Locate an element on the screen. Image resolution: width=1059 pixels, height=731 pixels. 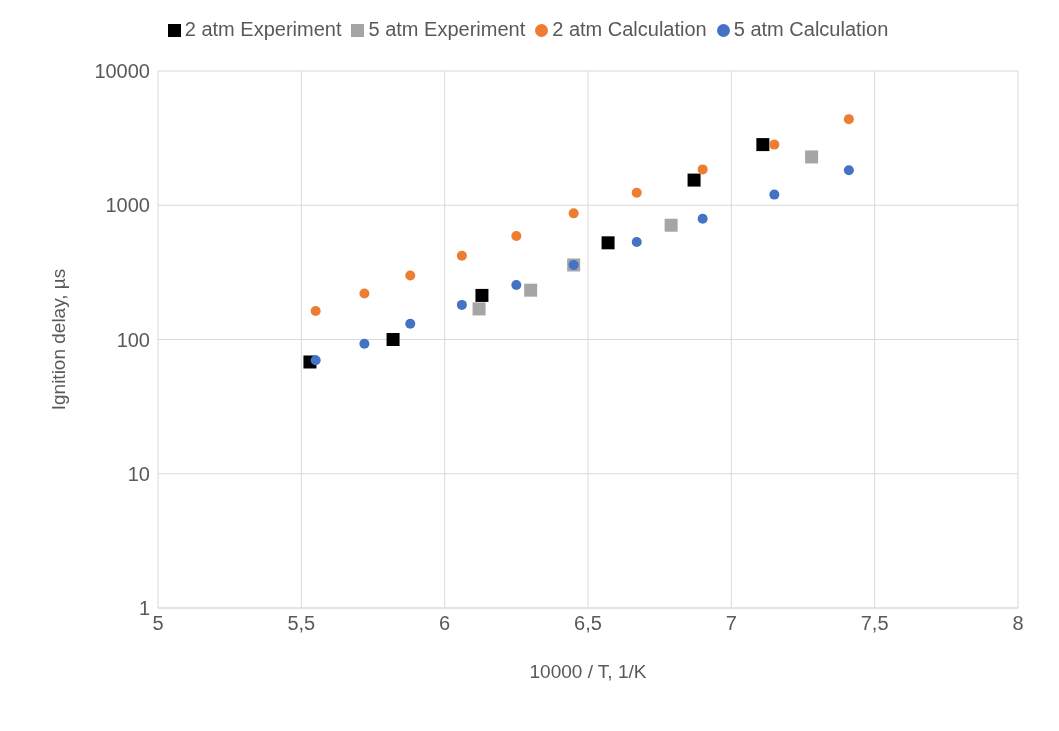
x-tick-label: 8 is located at coordinates (1018, 623).